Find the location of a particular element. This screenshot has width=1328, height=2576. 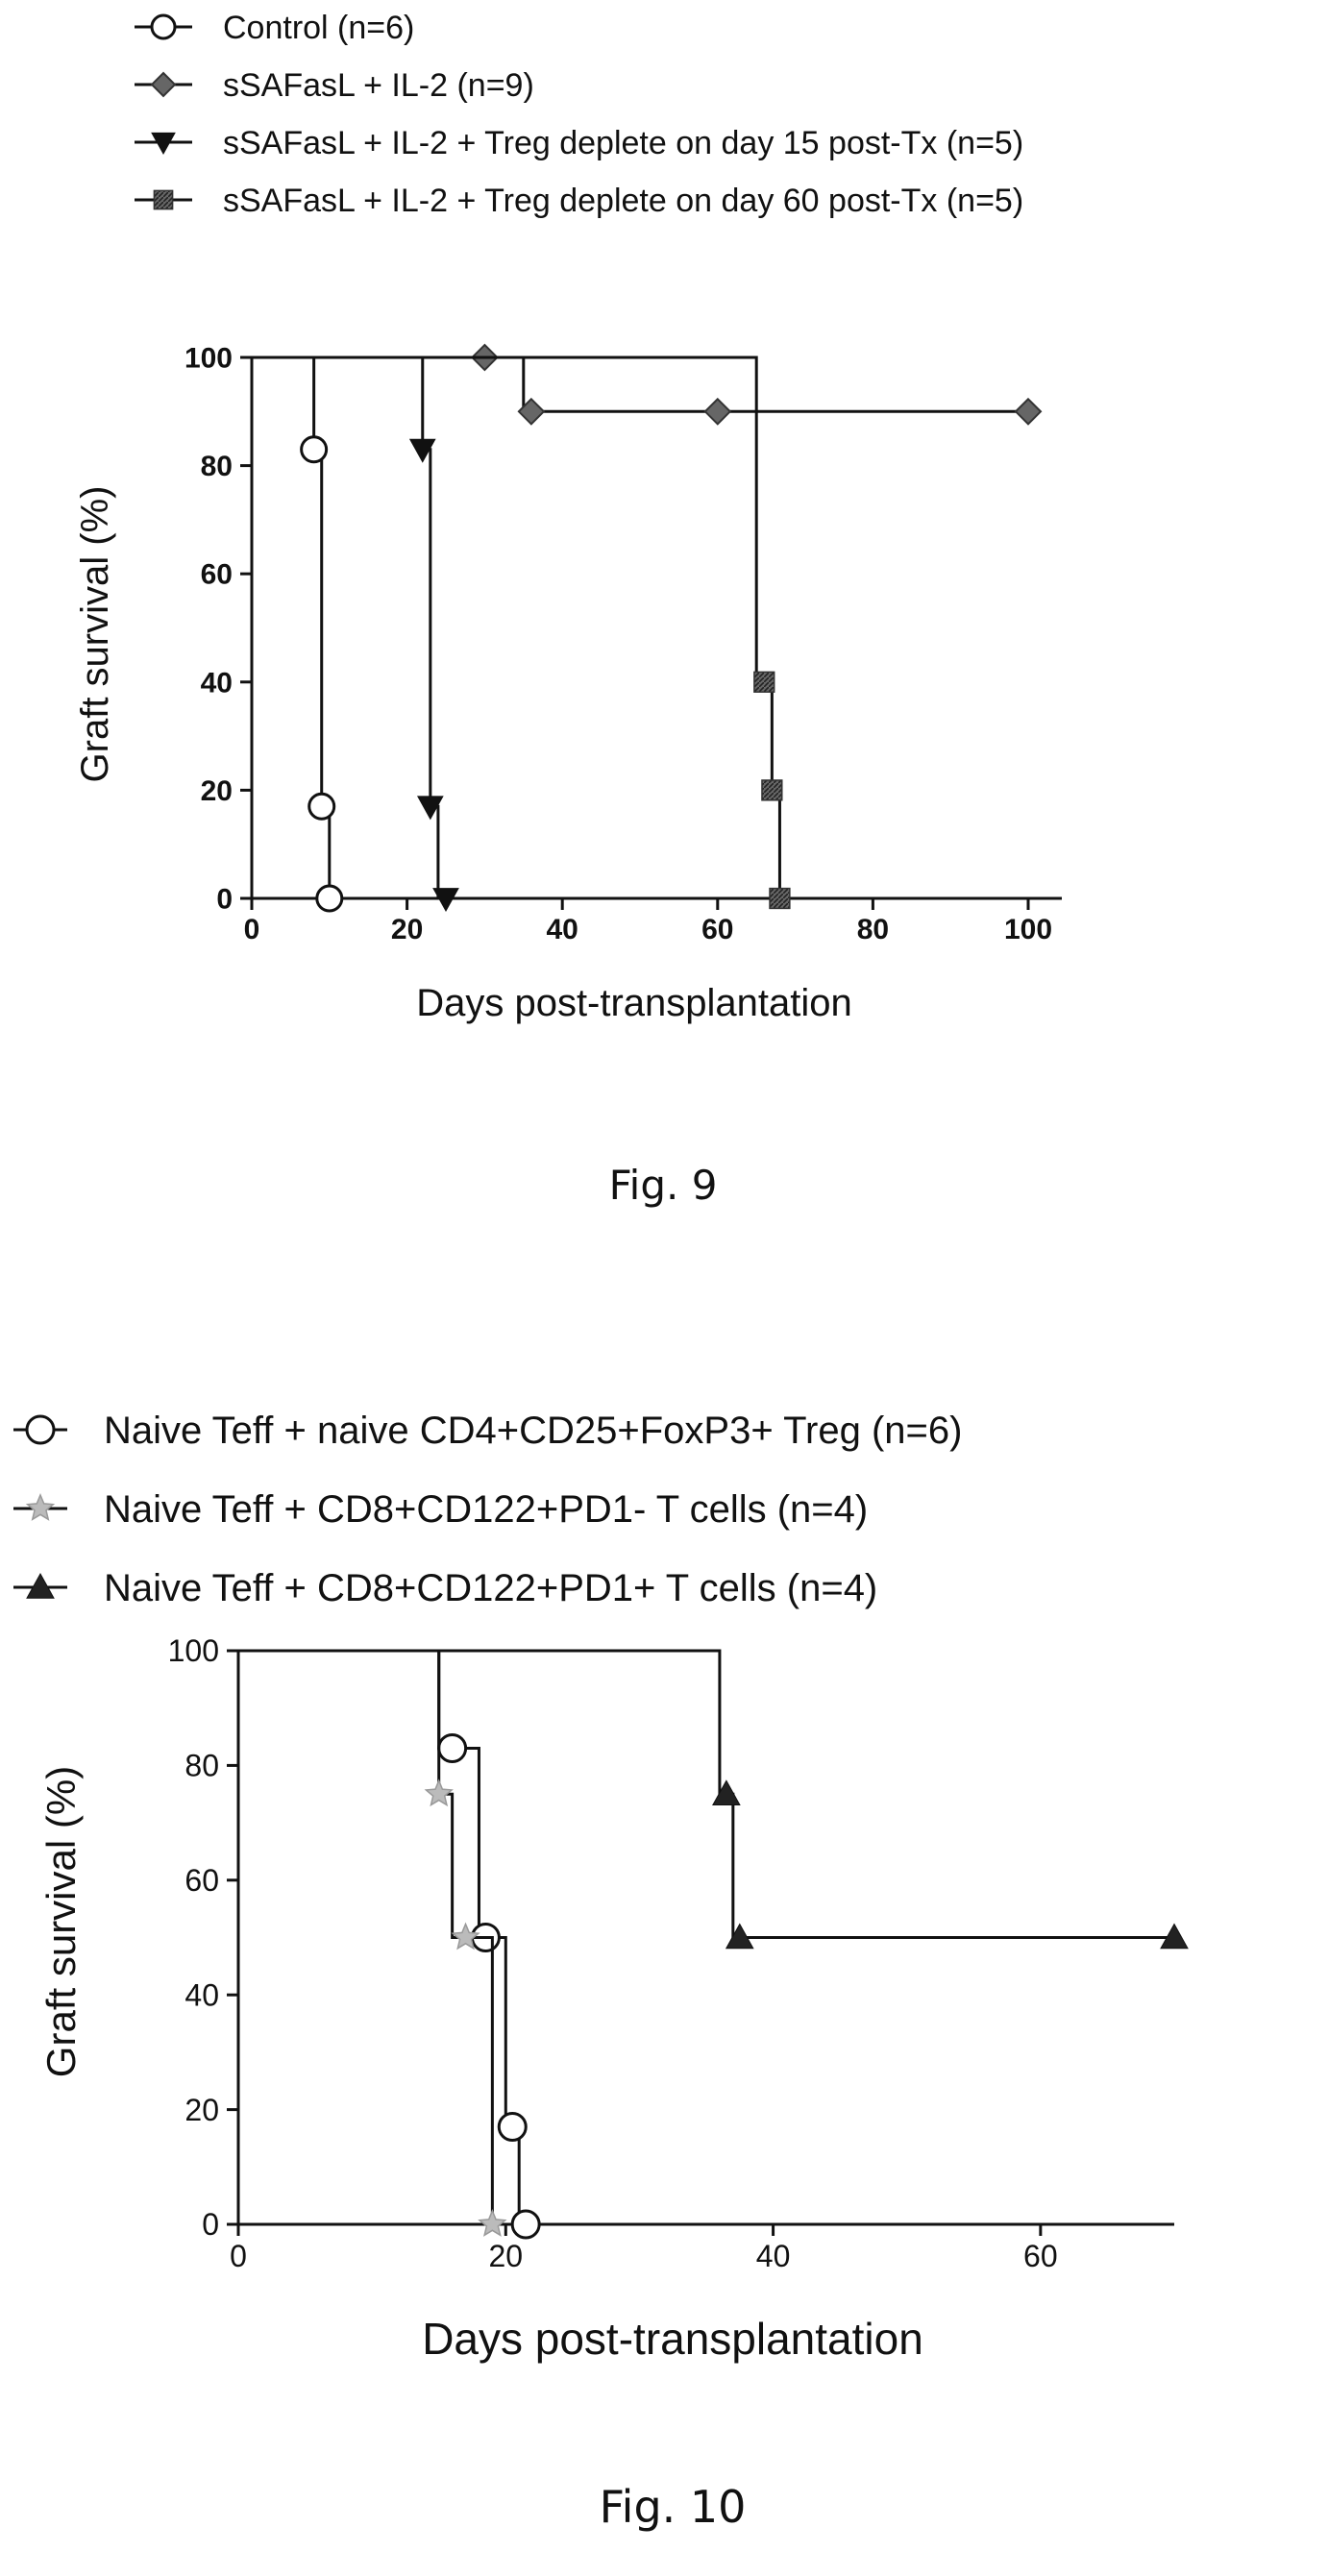

legend-label-2: sSAFasL + IL-2 (n=9) is located at coordinates (379, 85).